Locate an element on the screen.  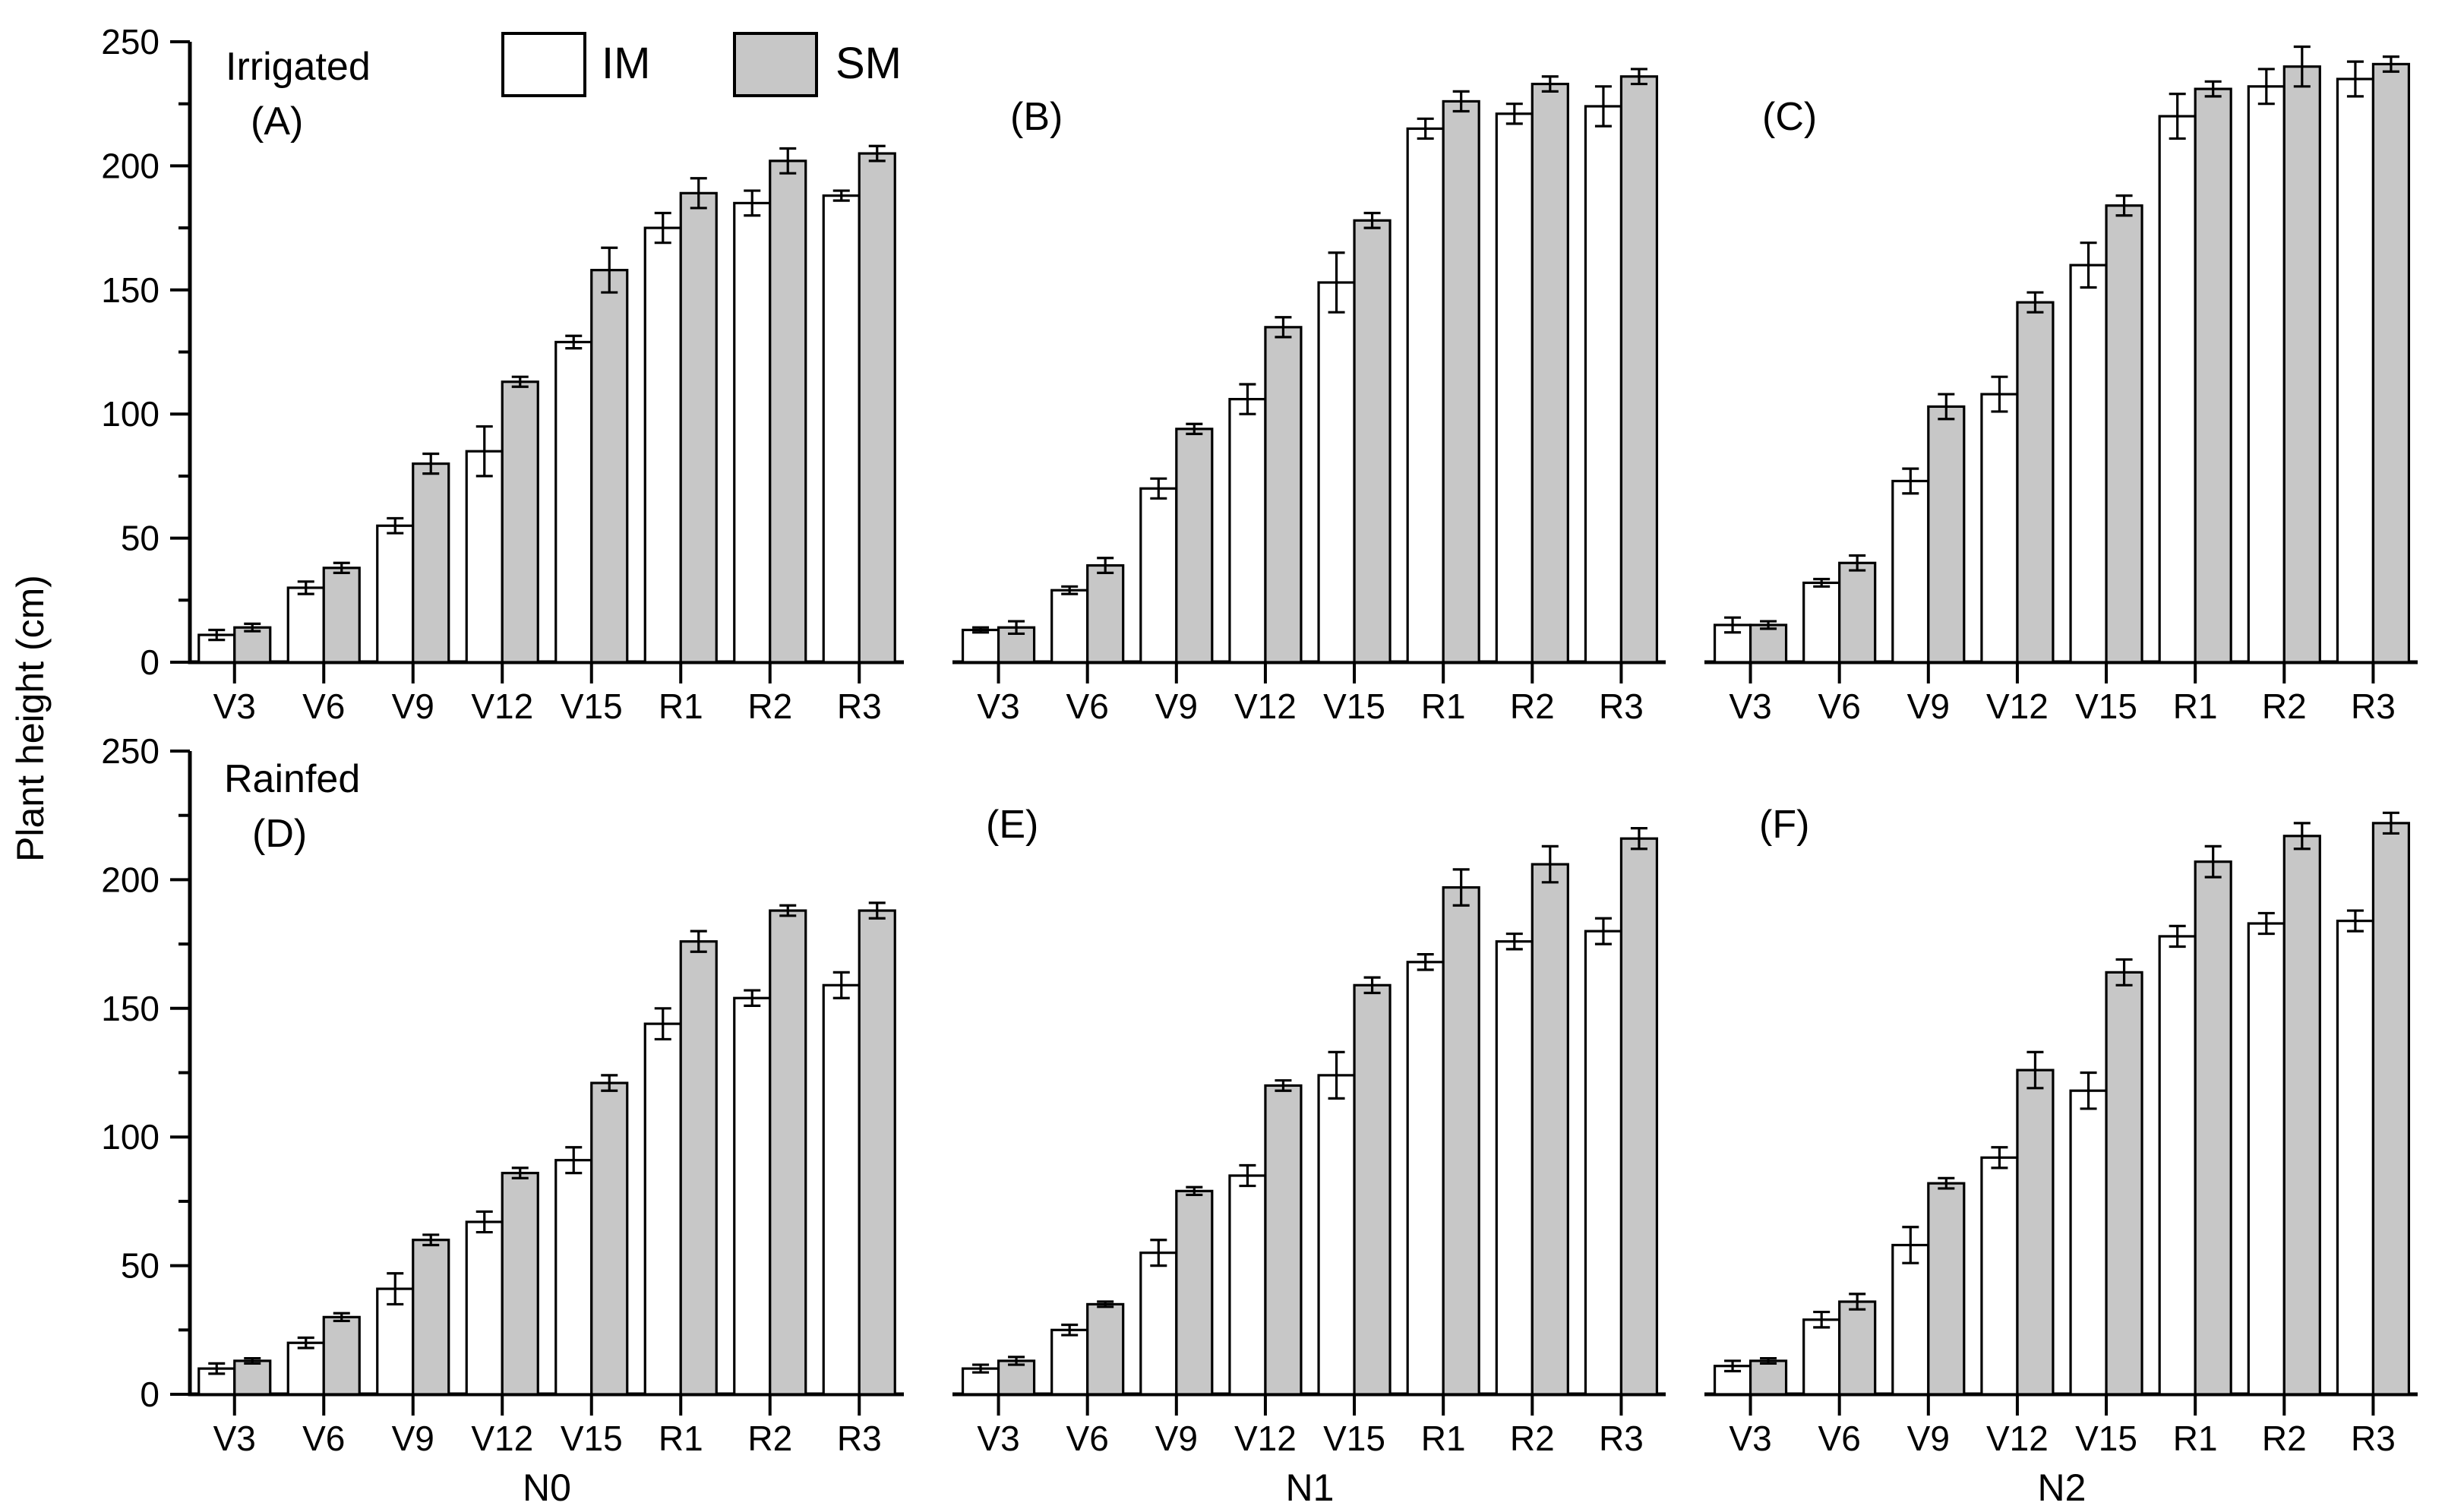
svg-text: 250 is located at coordinates (130, 751).